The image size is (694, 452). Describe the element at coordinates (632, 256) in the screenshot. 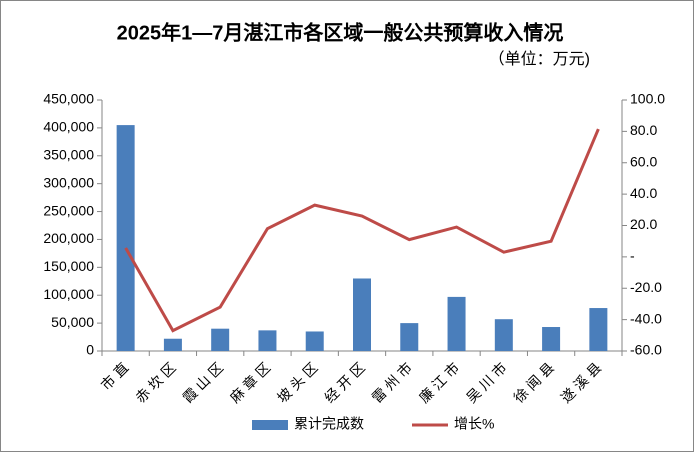

I see `y2-tick-label: -` at that location.